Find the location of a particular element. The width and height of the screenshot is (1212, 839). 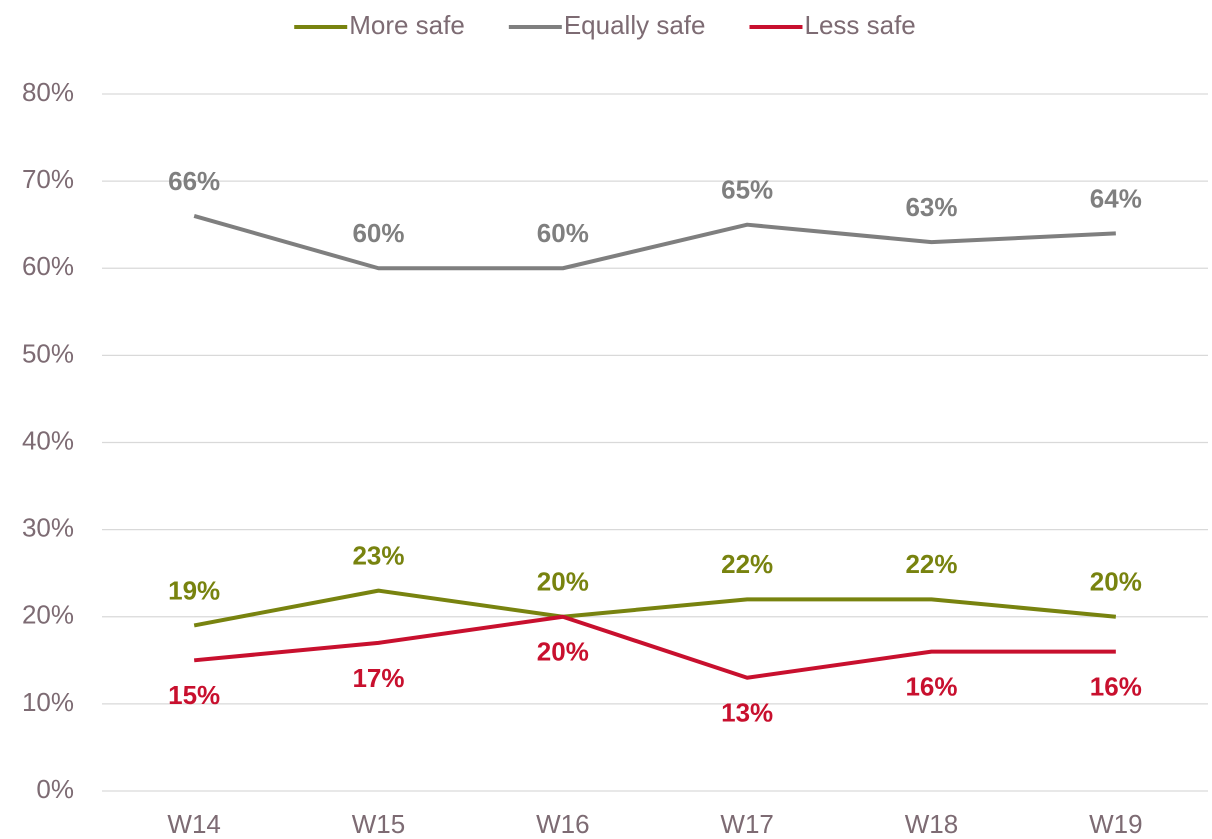

data-label: 17% is located at coordinates (378, 678).